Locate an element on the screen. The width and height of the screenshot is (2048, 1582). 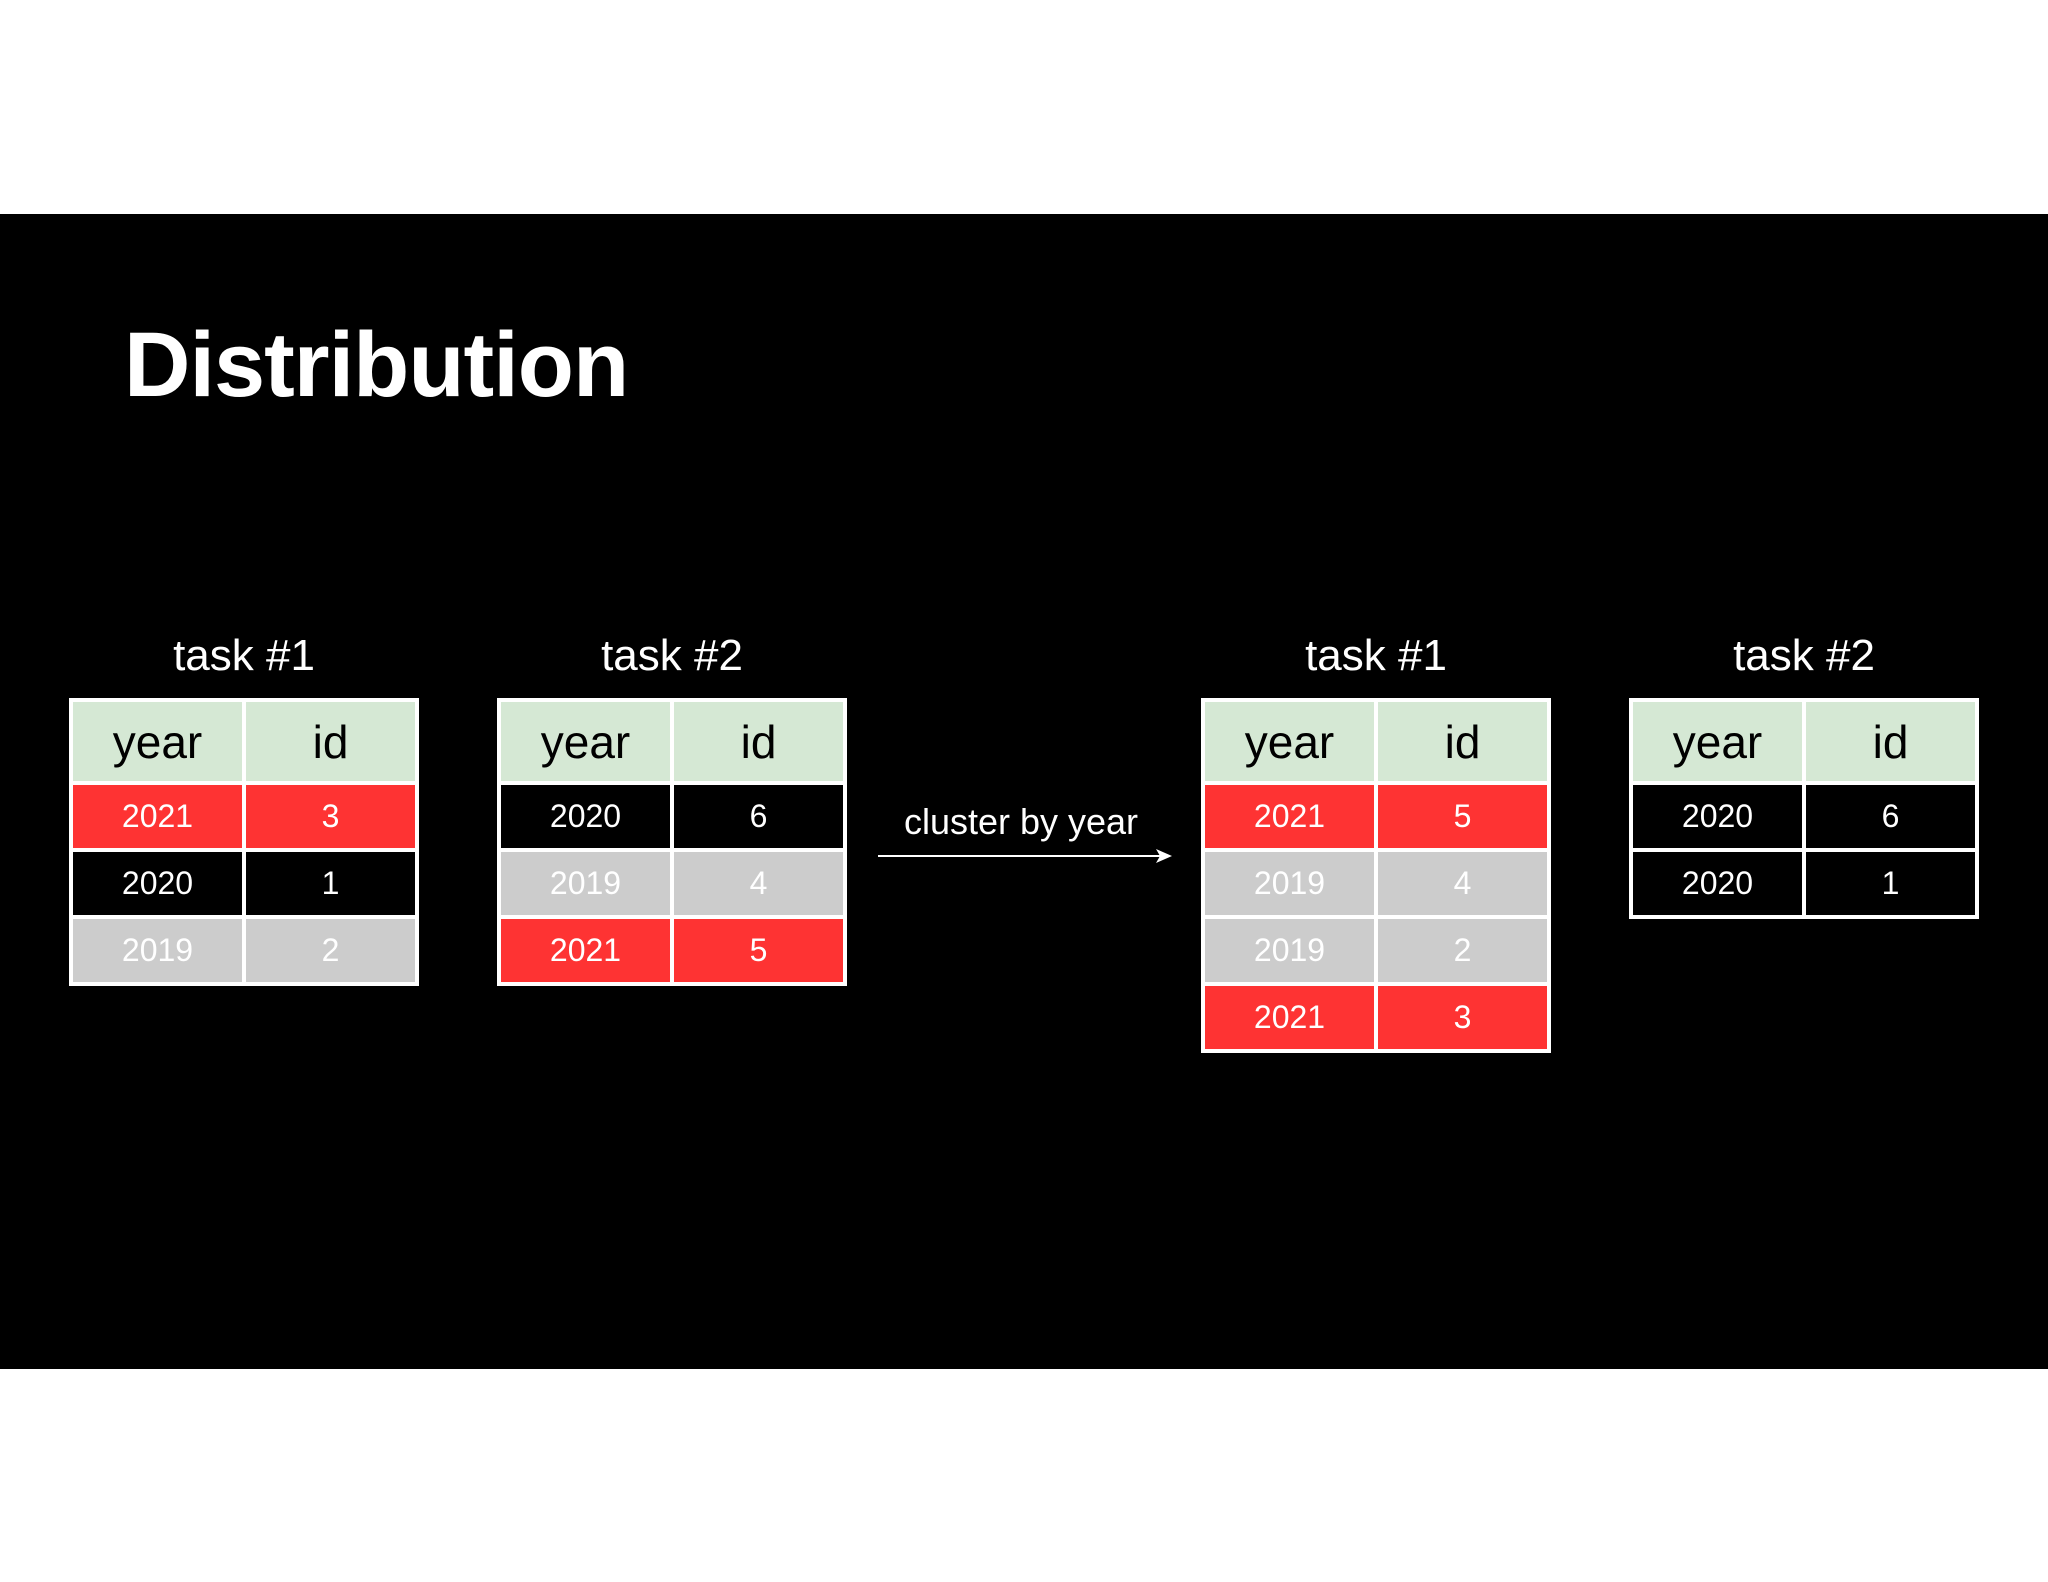
task-table: year id 2020 6 2019 4 2021 5 is located at coordinates (672, 842).